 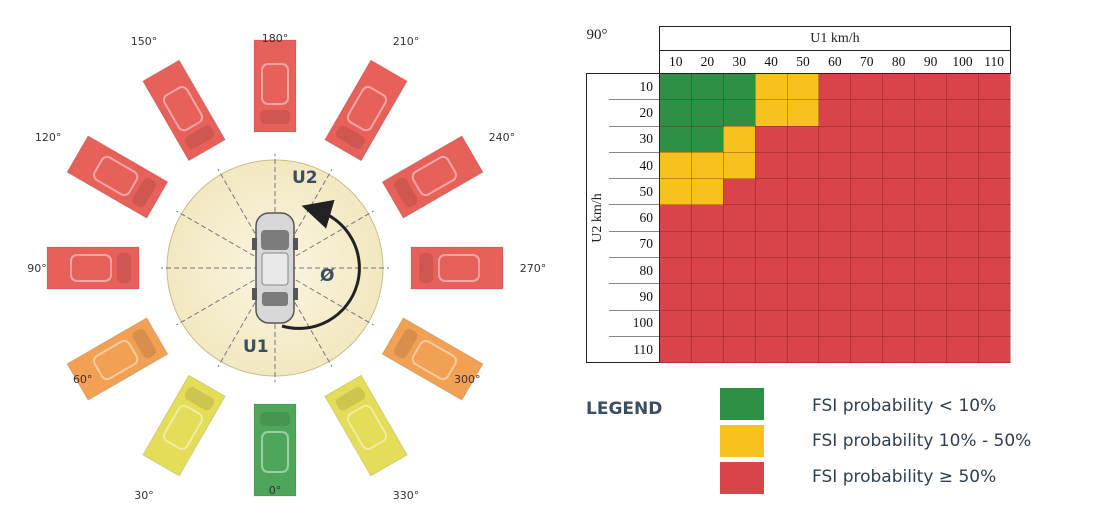 I want to click on u1-speed-60: 60, so click(x=834, y=62).